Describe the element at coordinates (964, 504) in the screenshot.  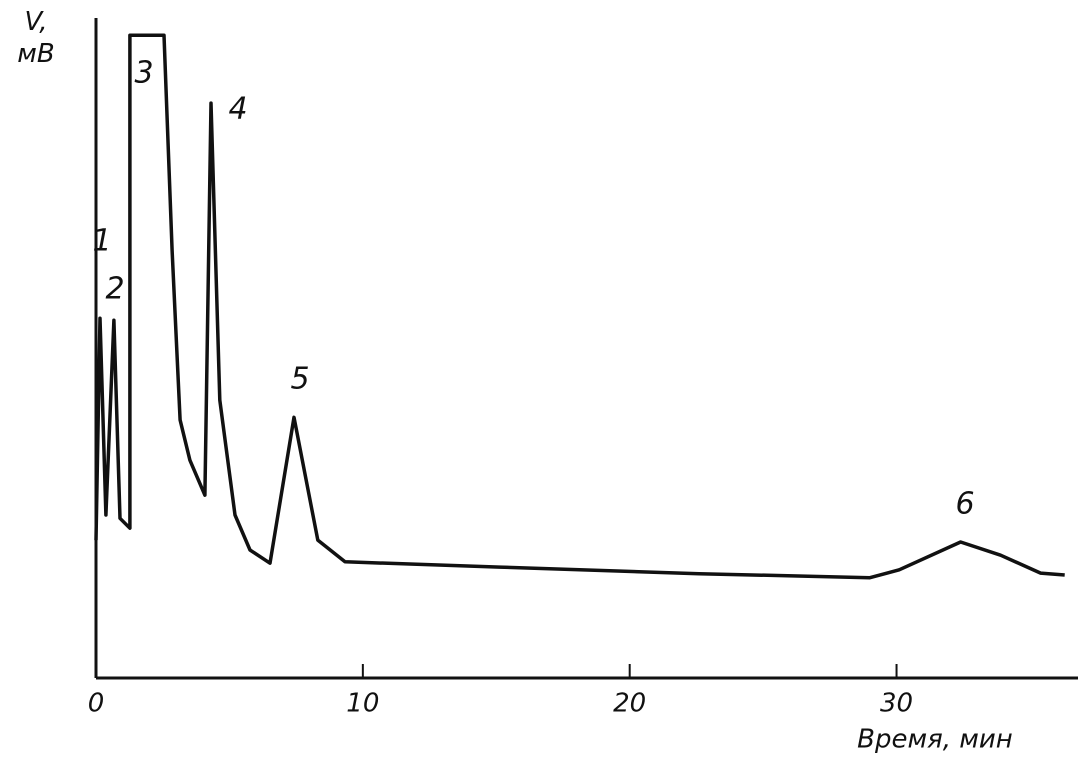
I see `peak-label: 6` at that location.